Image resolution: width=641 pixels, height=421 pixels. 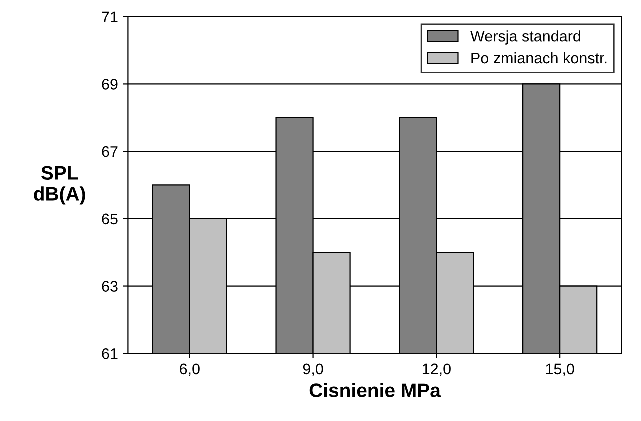 I want to click on x-tick-label: 12,0, so click(x=436, y=370).